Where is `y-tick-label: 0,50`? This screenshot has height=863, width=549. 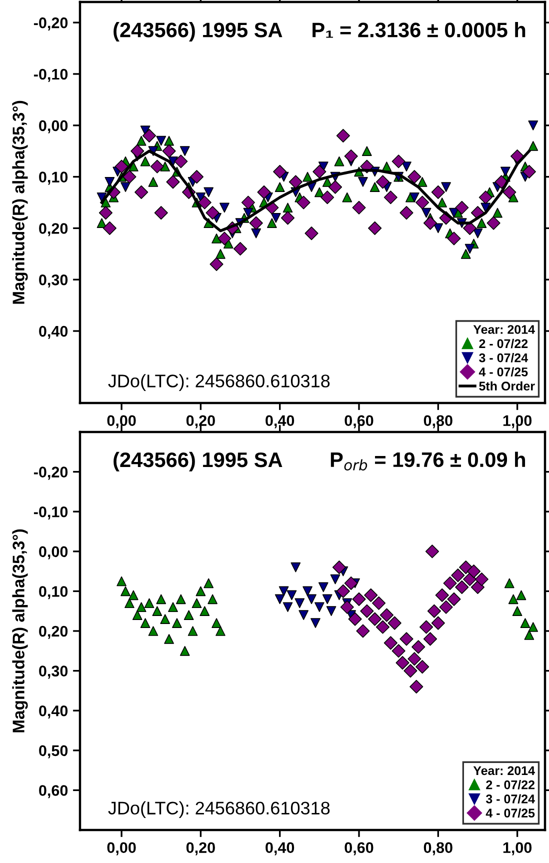 y-tick-label: 0,50 is located at coordinates (53, 751).